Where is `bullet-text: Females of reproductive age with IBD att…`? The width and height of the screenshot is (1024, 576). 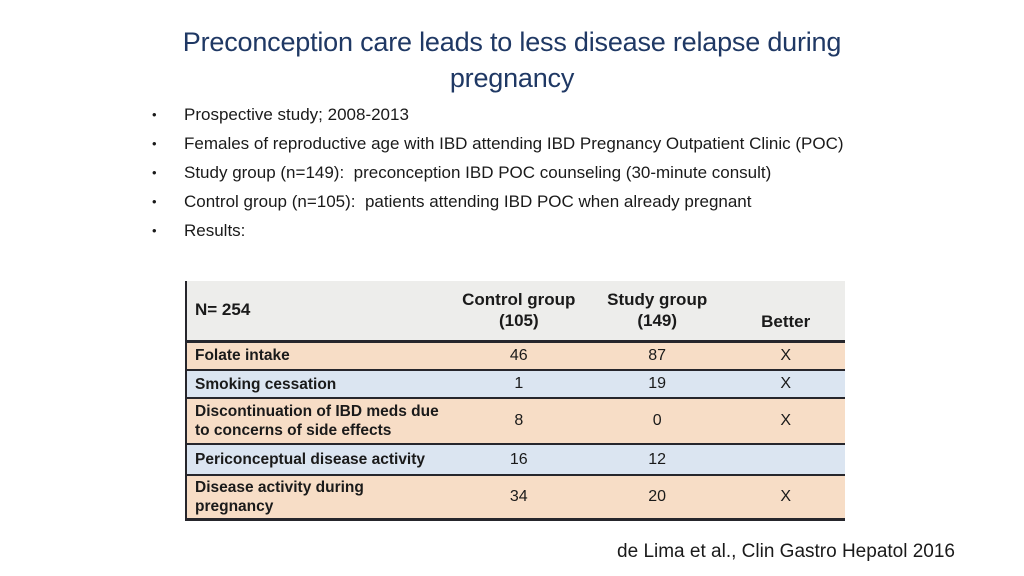 bullet-text: Females of reproductive age with IBD att… is located at coordinates (514, 143).